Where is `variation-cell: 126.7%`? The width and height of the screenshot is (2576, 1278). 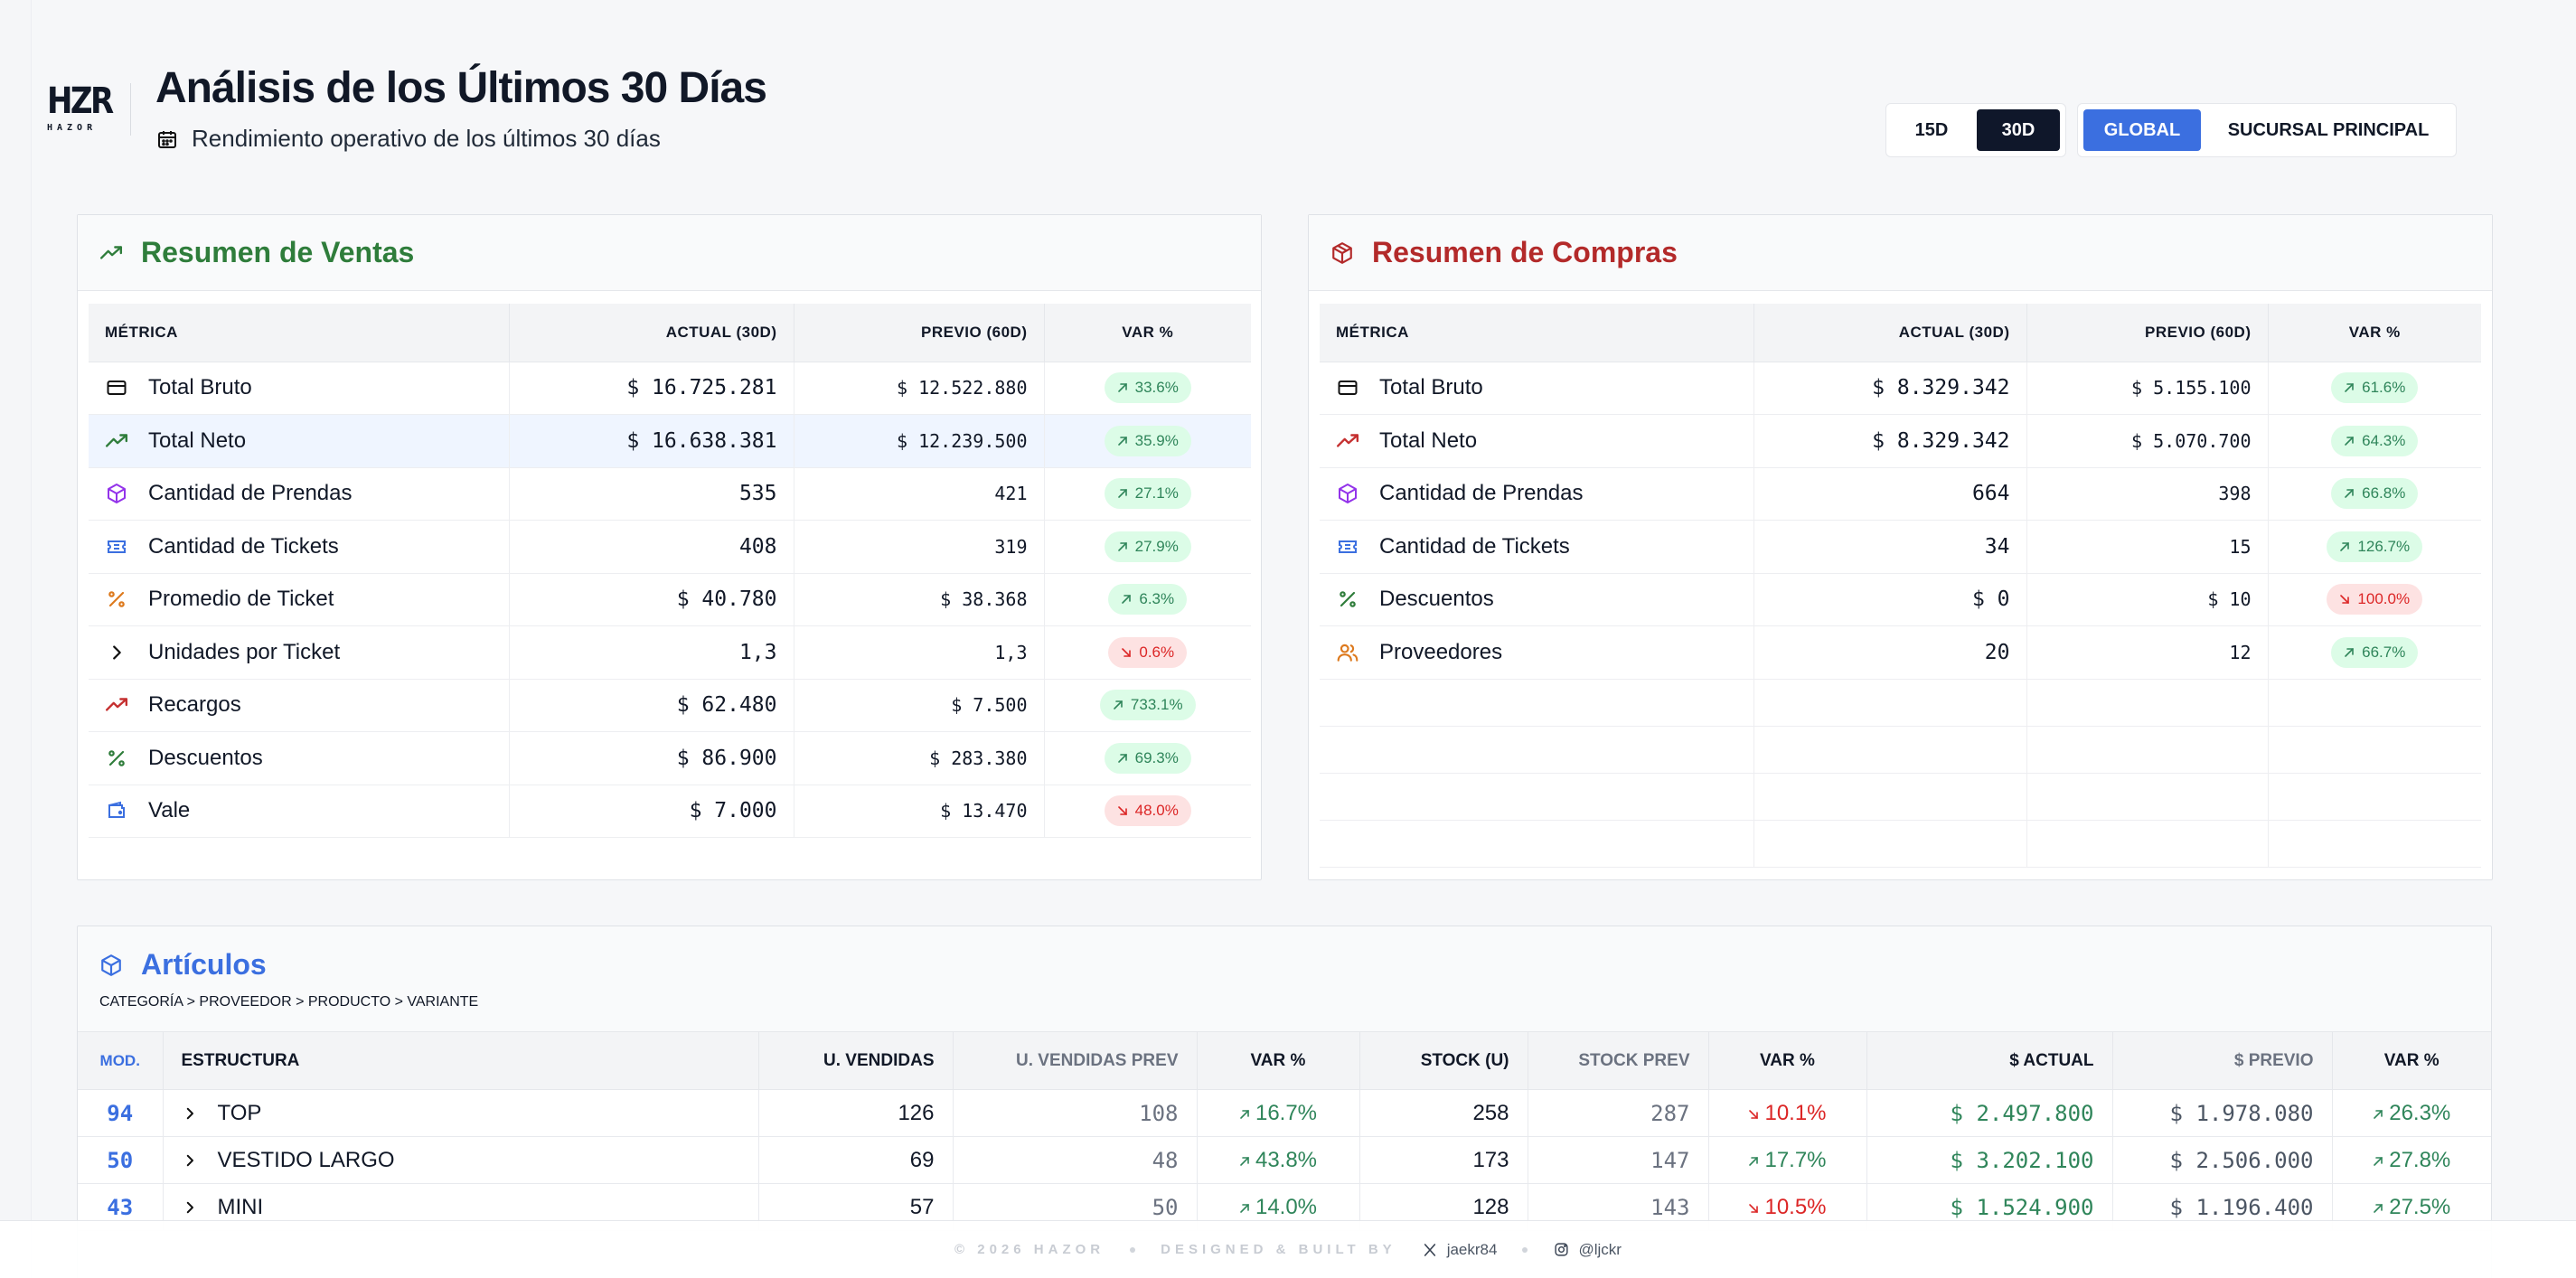 variation-cell: 126.7% is located at coordinates (2375, 547).